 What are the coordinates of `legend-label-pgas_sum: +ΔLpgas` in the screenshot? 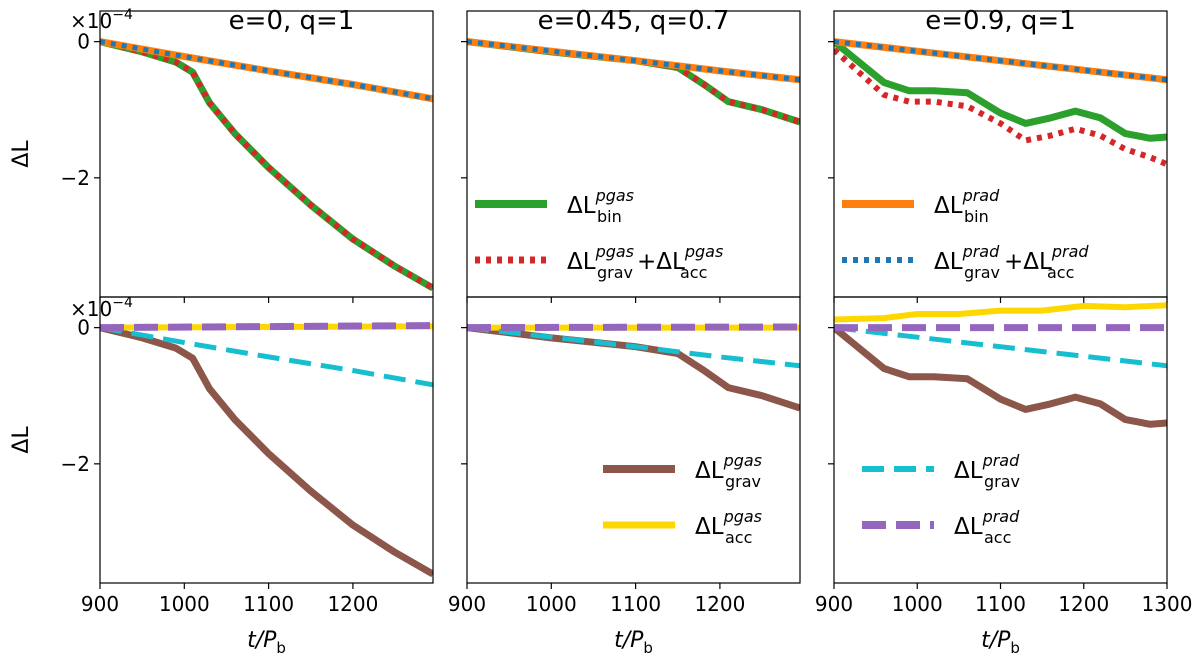 It's located at (680, 258).